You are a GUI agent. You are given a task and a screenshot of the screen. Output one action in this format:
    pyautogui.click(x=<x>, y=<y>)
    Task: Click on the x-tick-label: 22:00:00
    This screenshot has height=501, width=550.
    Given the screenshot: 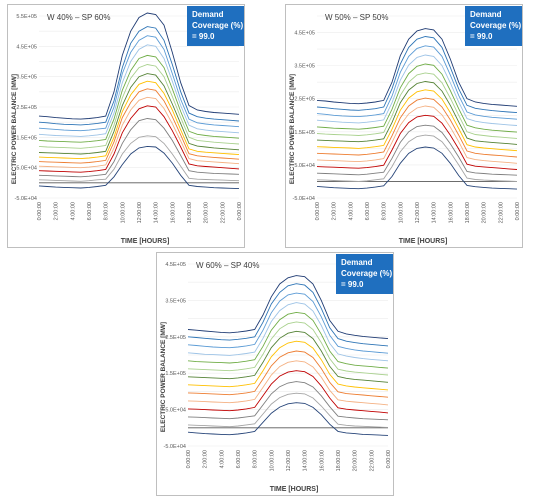 What is the action you would take?
    pyautogui.click(x=223, y=212)
    